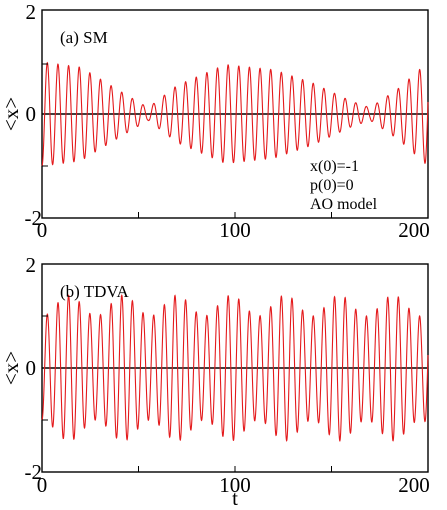 Image resolution: width=447 pixels, height=510 pixels. Describe the element at coordinates (42, 230) in the screenshot. I see `panel-a-xtick-label-0: 0` at that location.